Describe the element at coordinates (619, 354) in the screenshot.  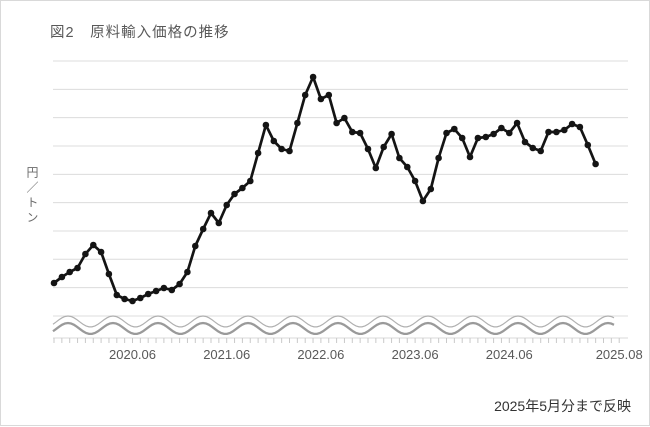
I see `x-tick-label: 2025.08` at that location.